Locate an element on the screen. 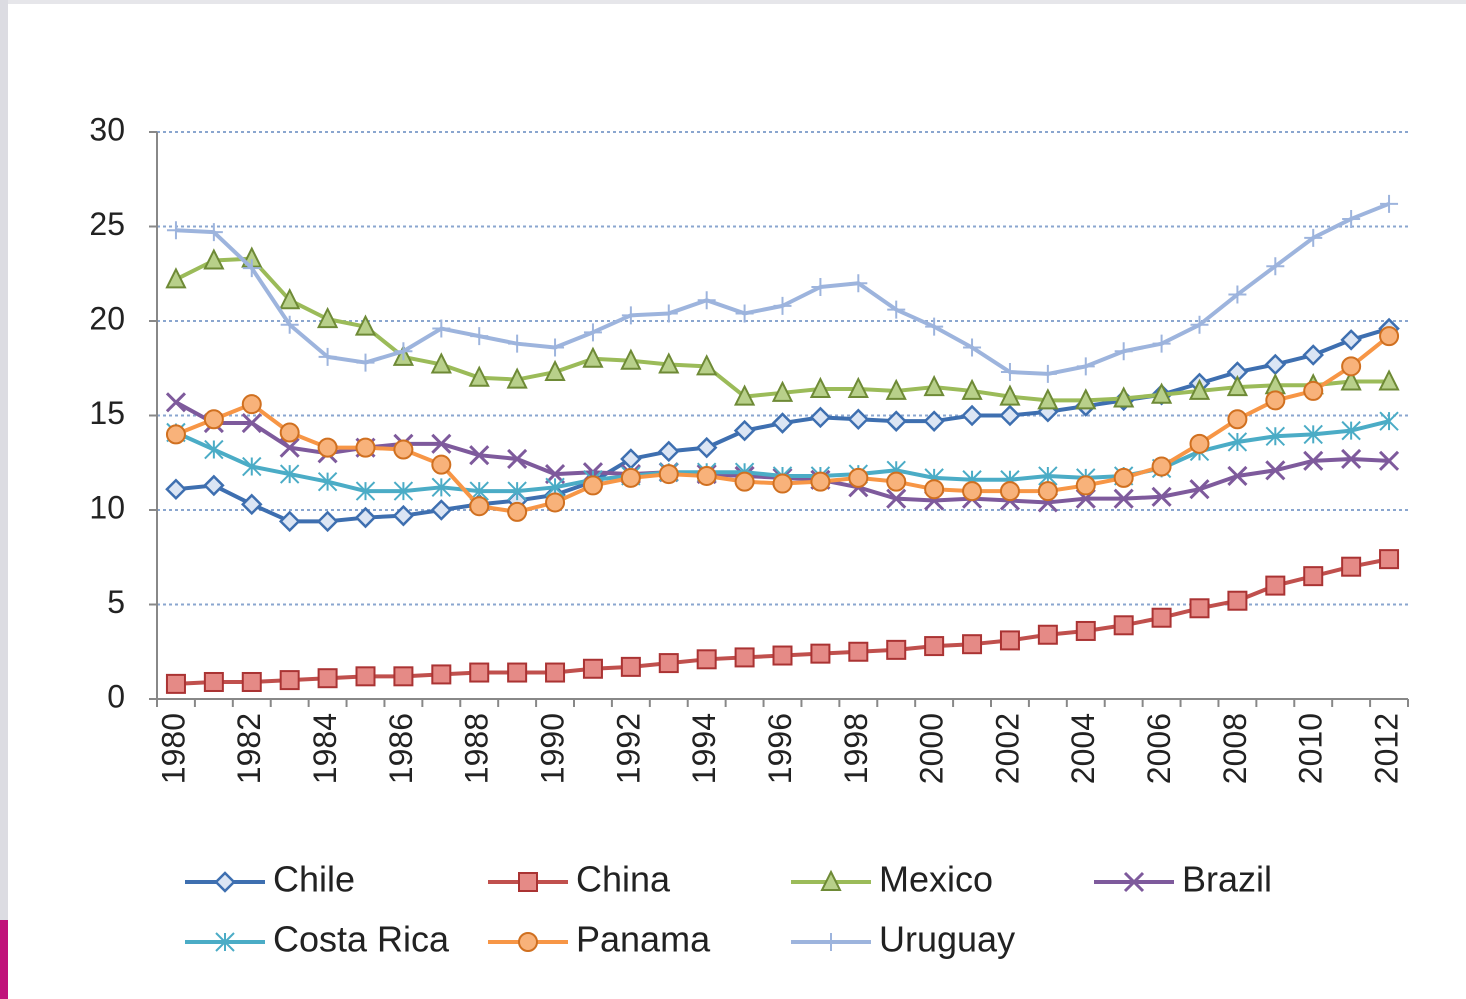 This screenshot has height=999, width=1466. x-tick-label: 2002 is located at coordinates (1007, 748).